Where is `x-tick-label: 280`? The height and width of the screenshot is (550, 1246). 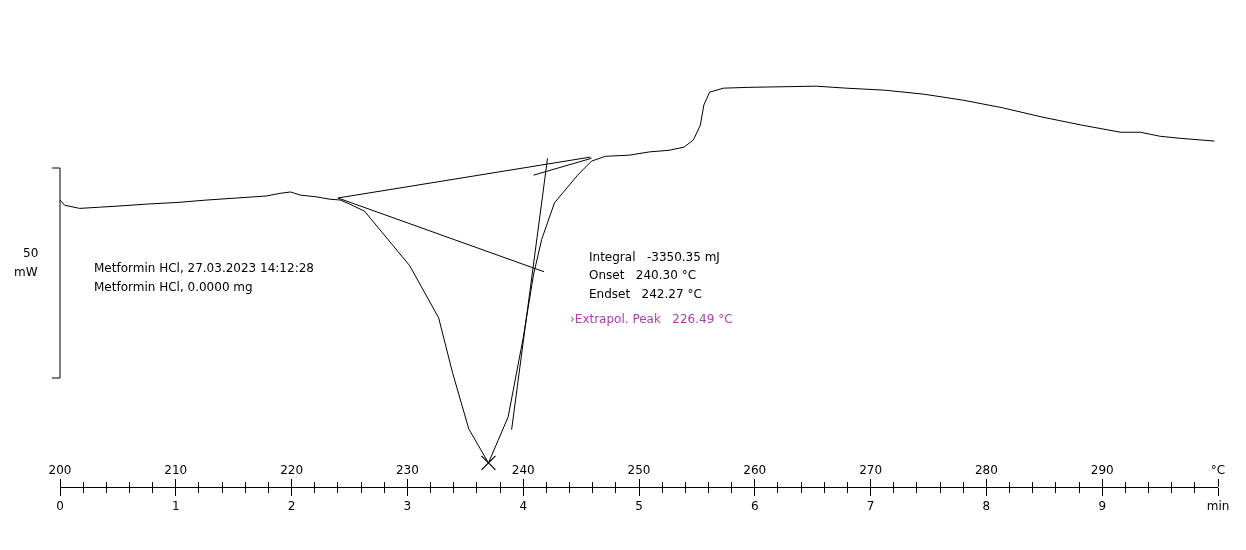 x-tick-label: 280 is located at coordinates (986, 470).